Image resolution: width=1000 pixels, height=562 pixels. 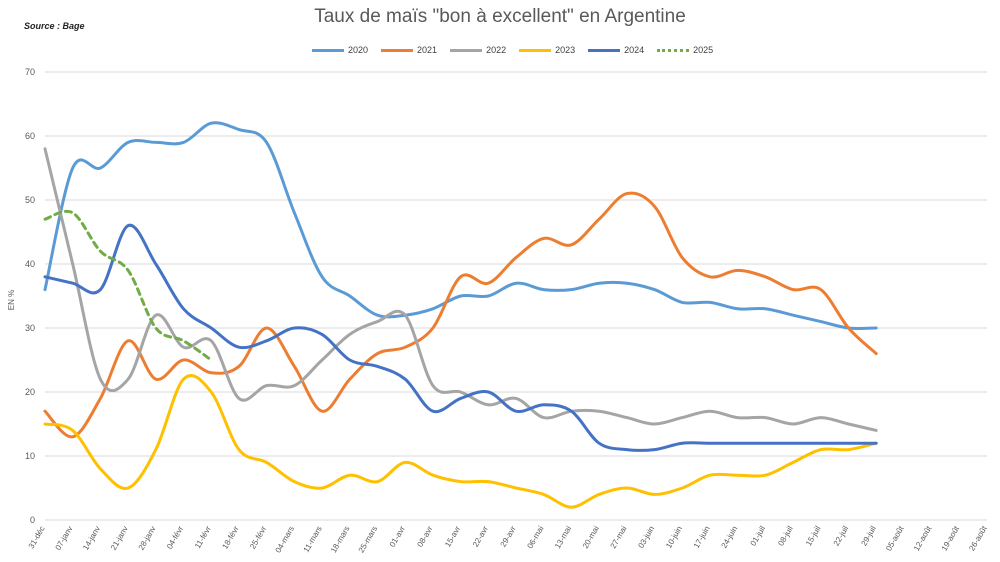 What do you see at coordinates (702, 537) in the screenshot?
I see `x-tick-label: 17-juin` at bounding box center [702, 537].